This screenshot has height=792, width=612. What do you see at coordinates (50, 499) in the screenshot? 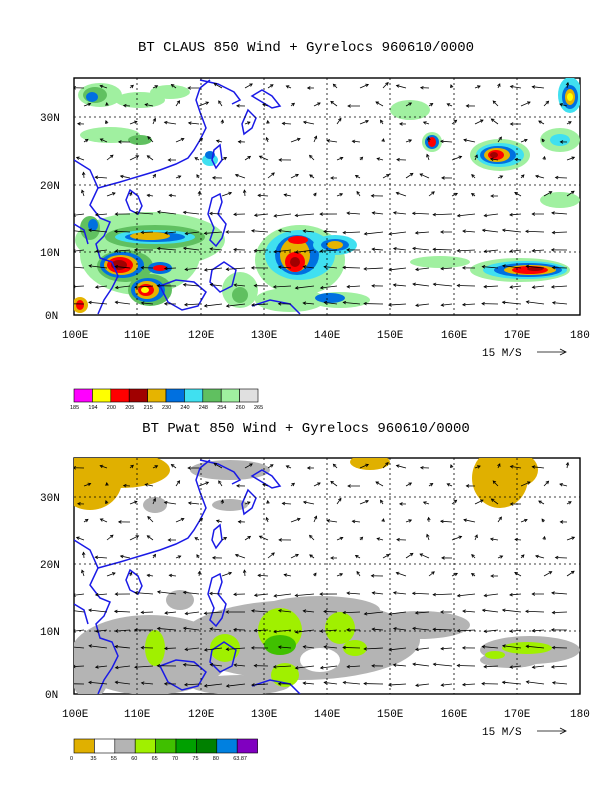
I see `y-tick-30n: 30N` at bounding box center [50, 499].